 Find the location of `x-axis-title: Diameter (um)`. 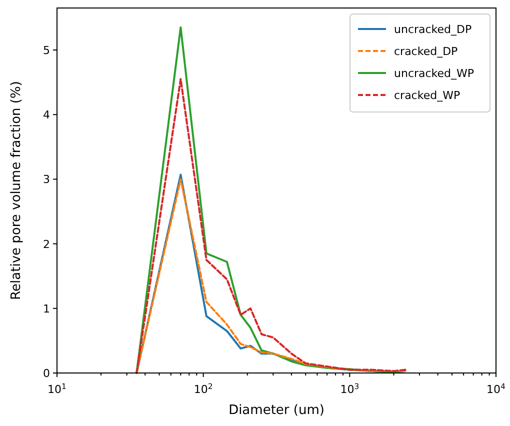

x-axis-title: Diameter (um) is located at coordinates (276, 410).